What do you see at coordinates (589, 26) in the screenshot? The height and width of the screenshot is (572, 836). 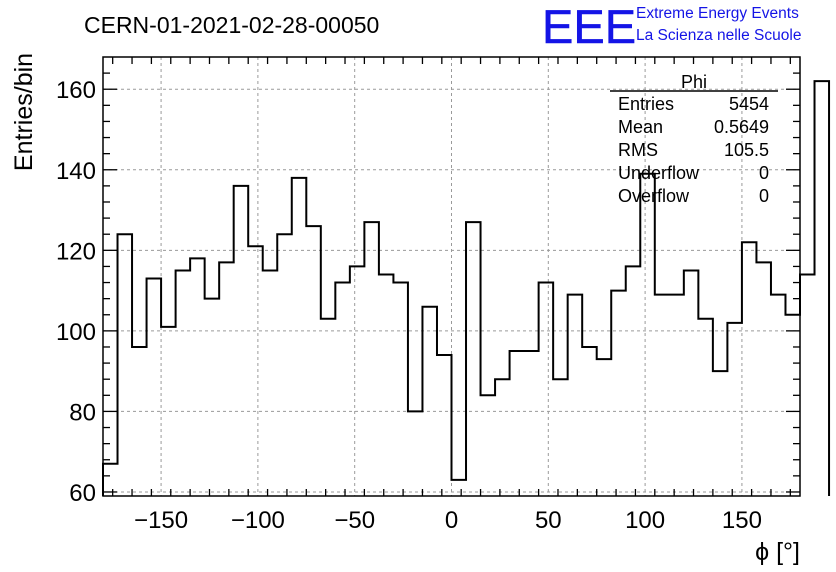 I see `eee-logo-mark: EEE` at bounding box center [589, 26].